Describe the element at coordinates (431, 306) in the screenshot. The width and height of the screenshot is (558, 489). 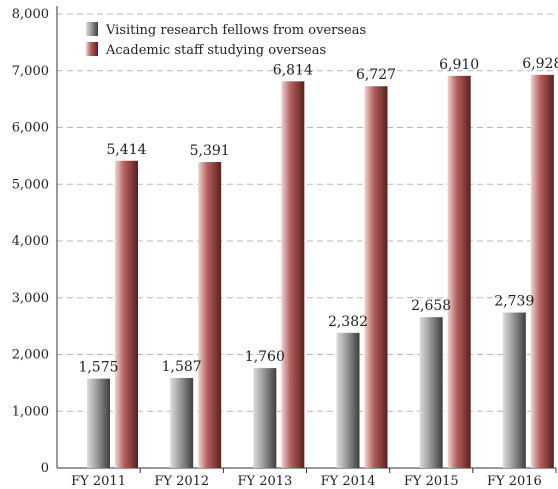
I see `data-label: 2,658` at that location.